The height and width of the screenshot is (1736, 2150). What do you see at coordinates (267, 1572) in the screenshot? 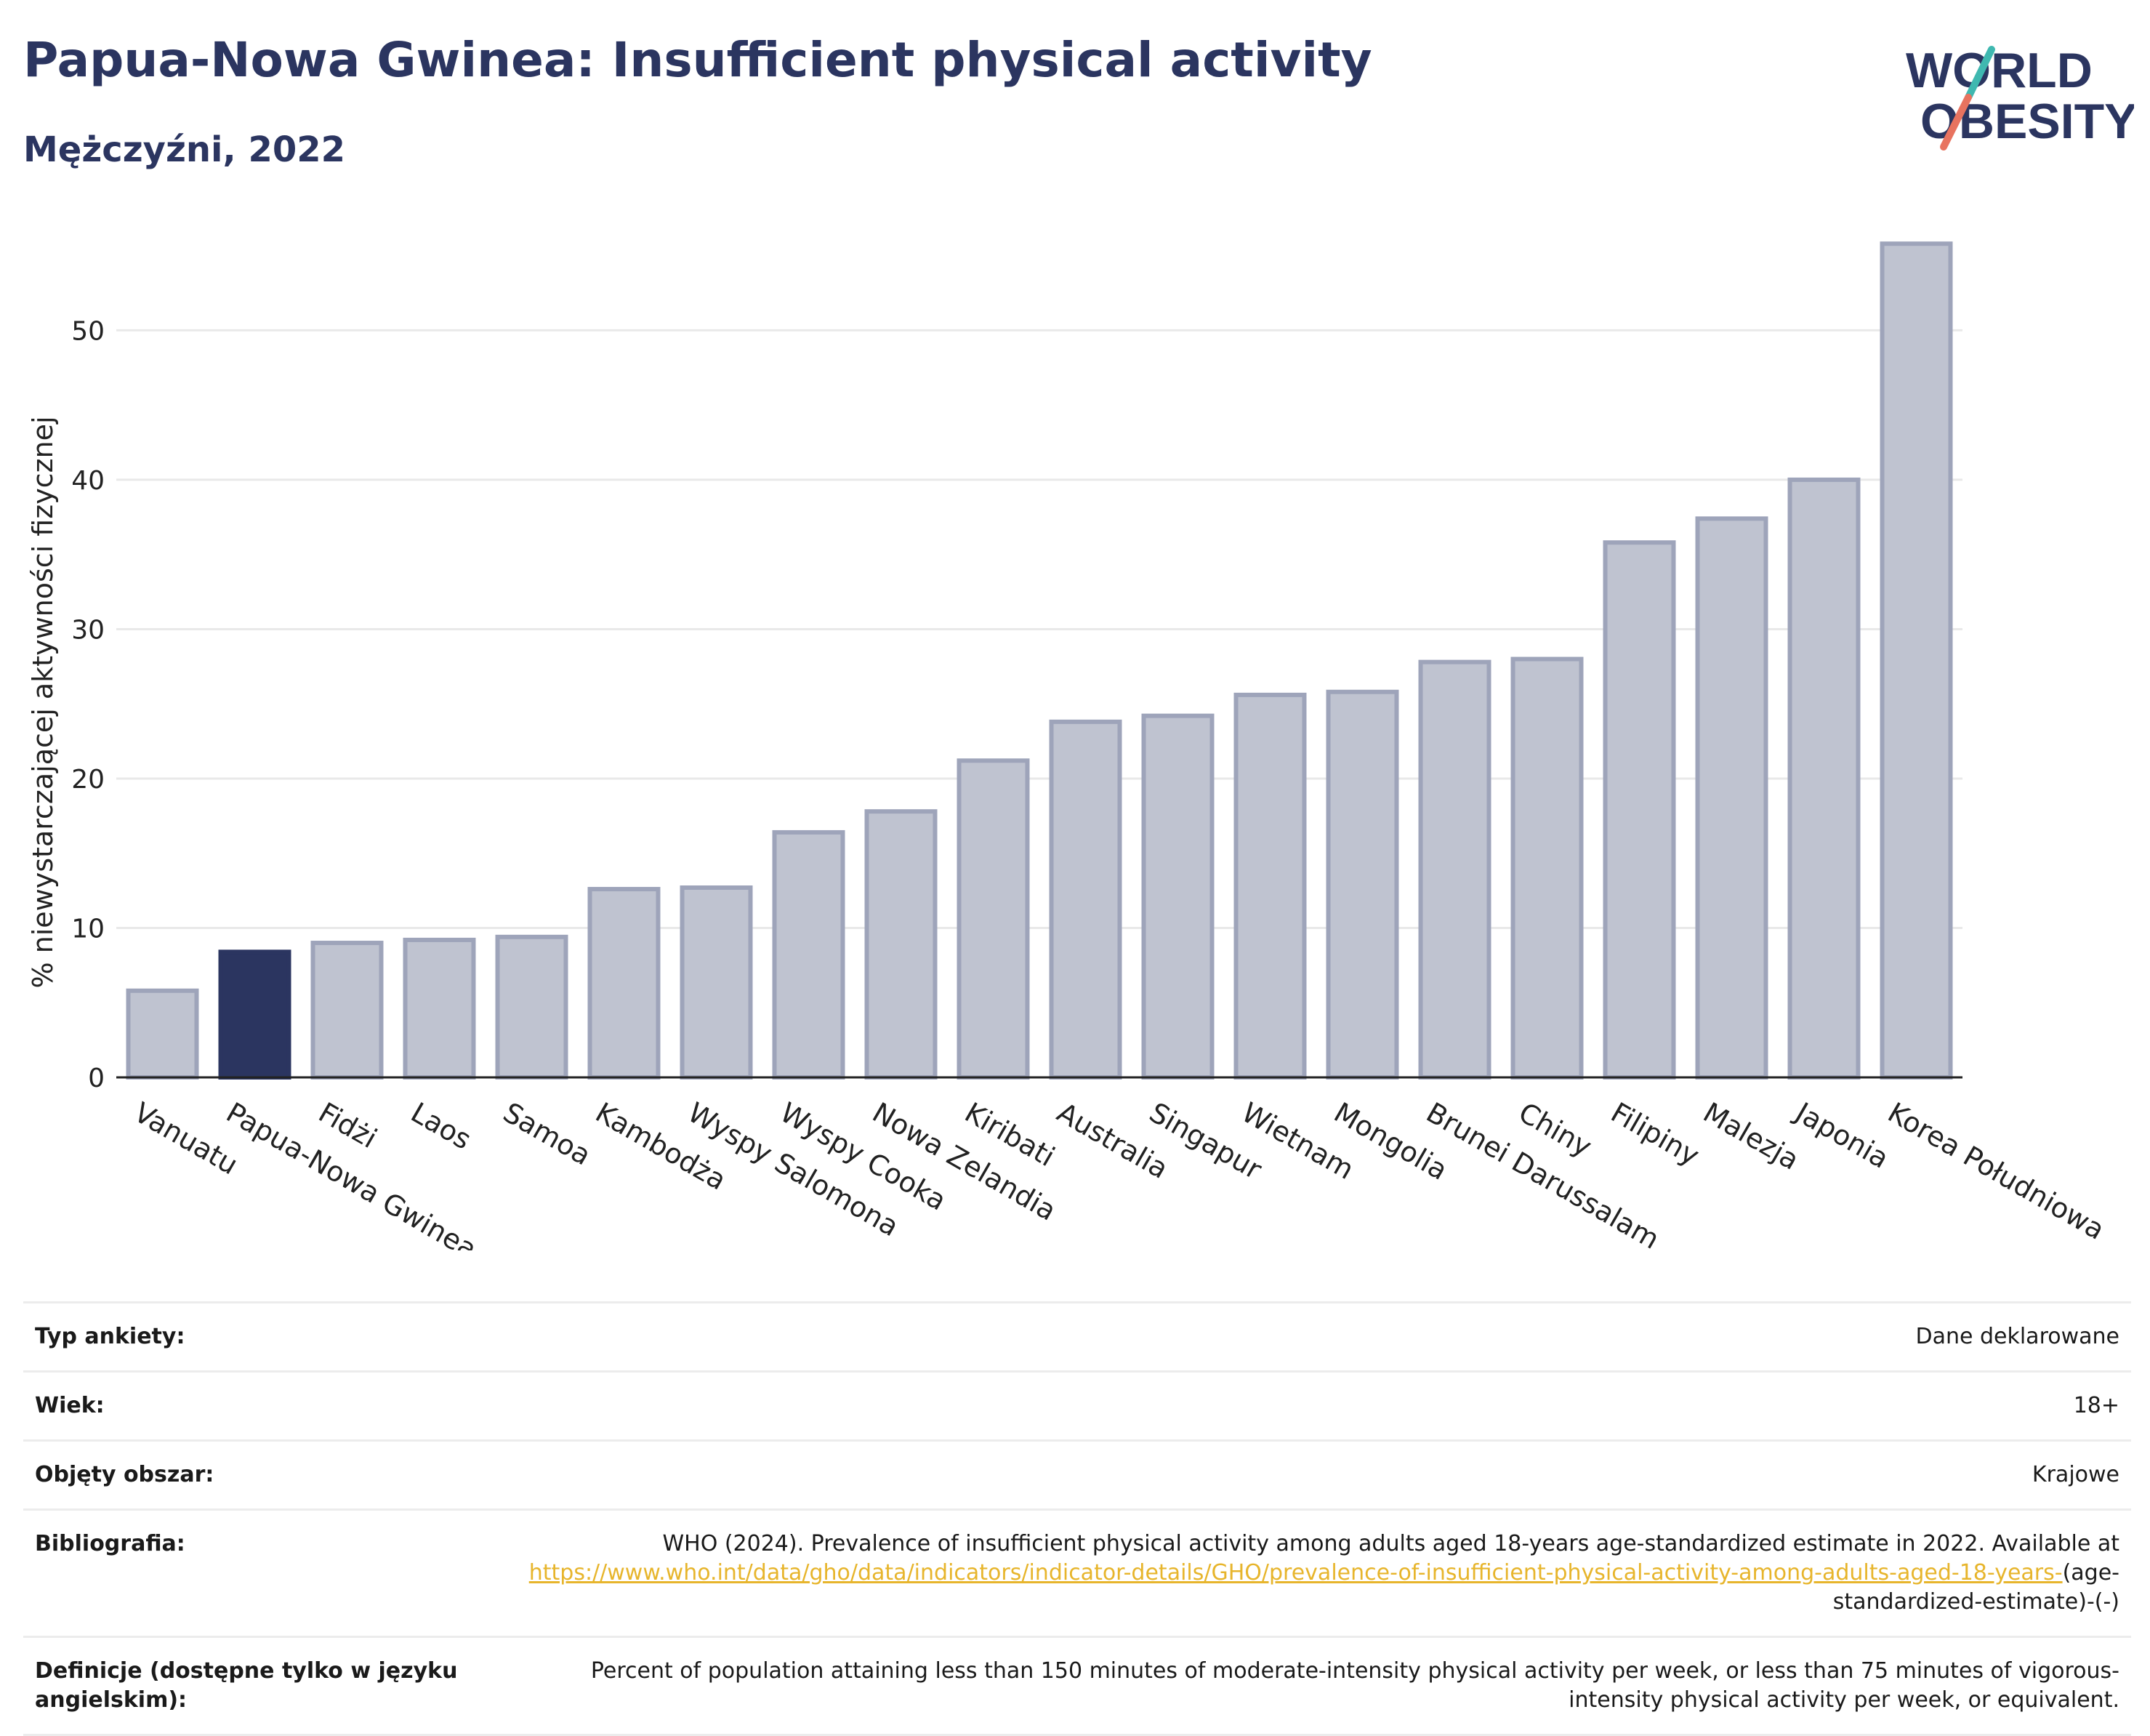
I see `bibliography-label: Bibliografia:` at bounding box center [267, 1572].